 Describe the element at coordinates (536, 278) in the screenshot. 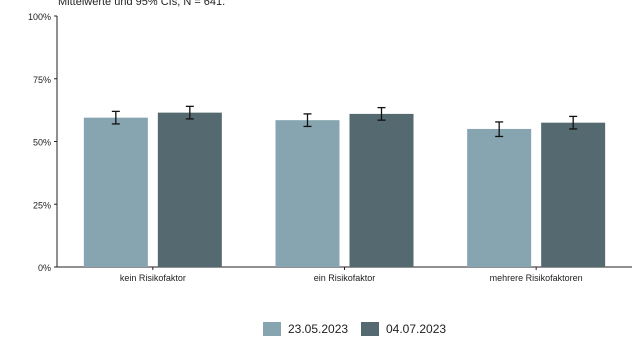

I see `x-tick-label: mehrere Risikofaktoren` at that location.